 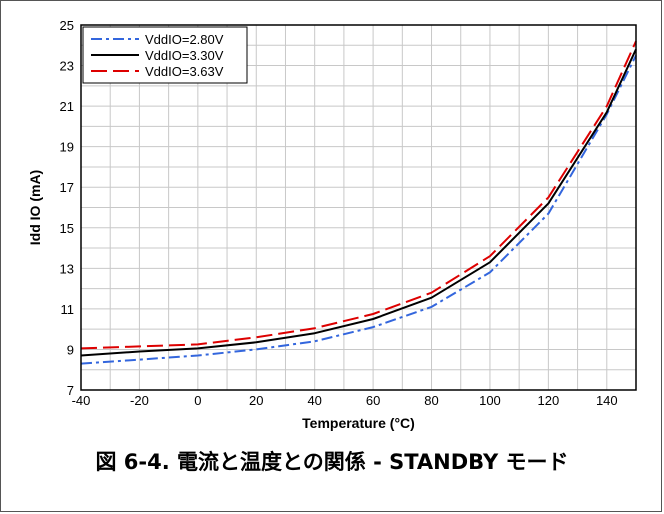 What do you see at coordinates (67, 187) in the screenshot?
I see `y-tick-label: 17` at bounding box center [67, 187].